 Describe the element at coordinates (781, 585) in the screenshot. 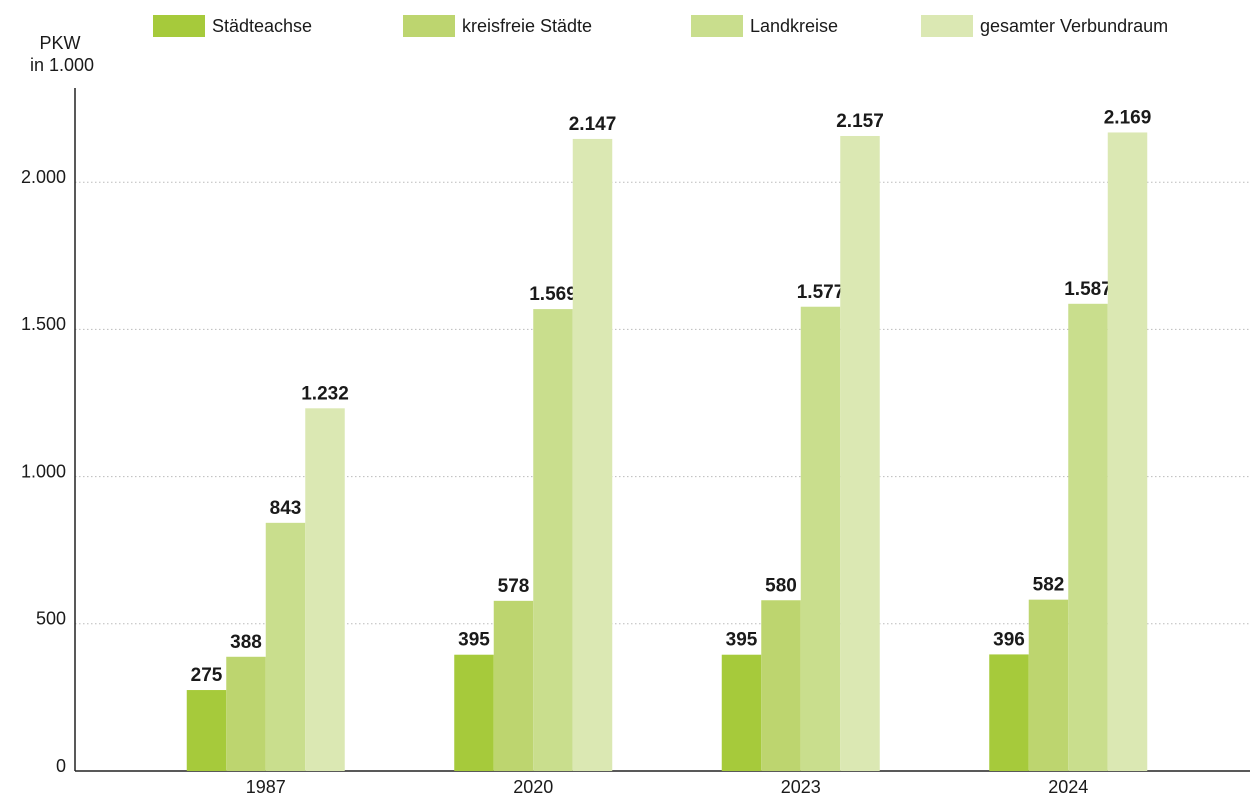

I see `value-label: 580` at that location.